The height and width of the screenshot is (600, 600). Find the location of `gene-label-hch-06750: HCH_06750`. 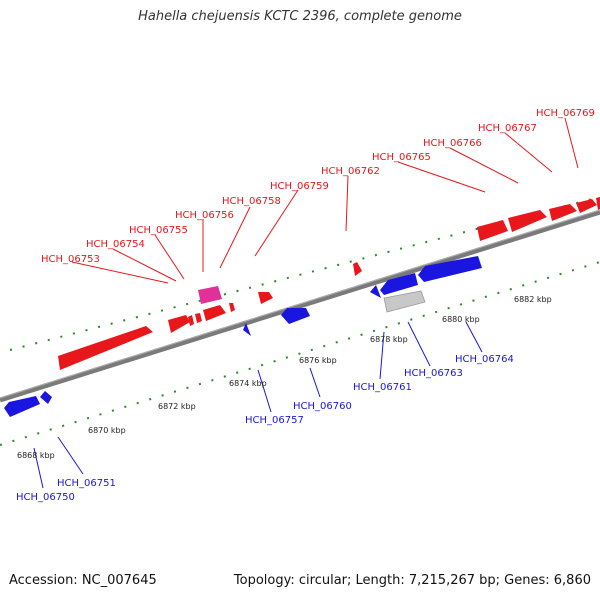

gene-label-hch-06750: HCH_06750 is located at coordinates (45, 497).